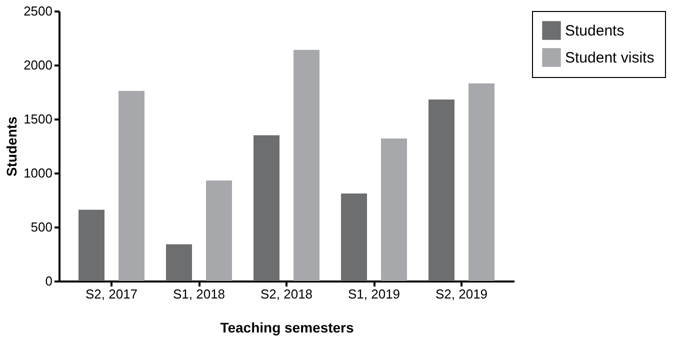 The width and height of the screenshot is (692, 350). I want to click on y-tick-label: 500, so click(41, 227).